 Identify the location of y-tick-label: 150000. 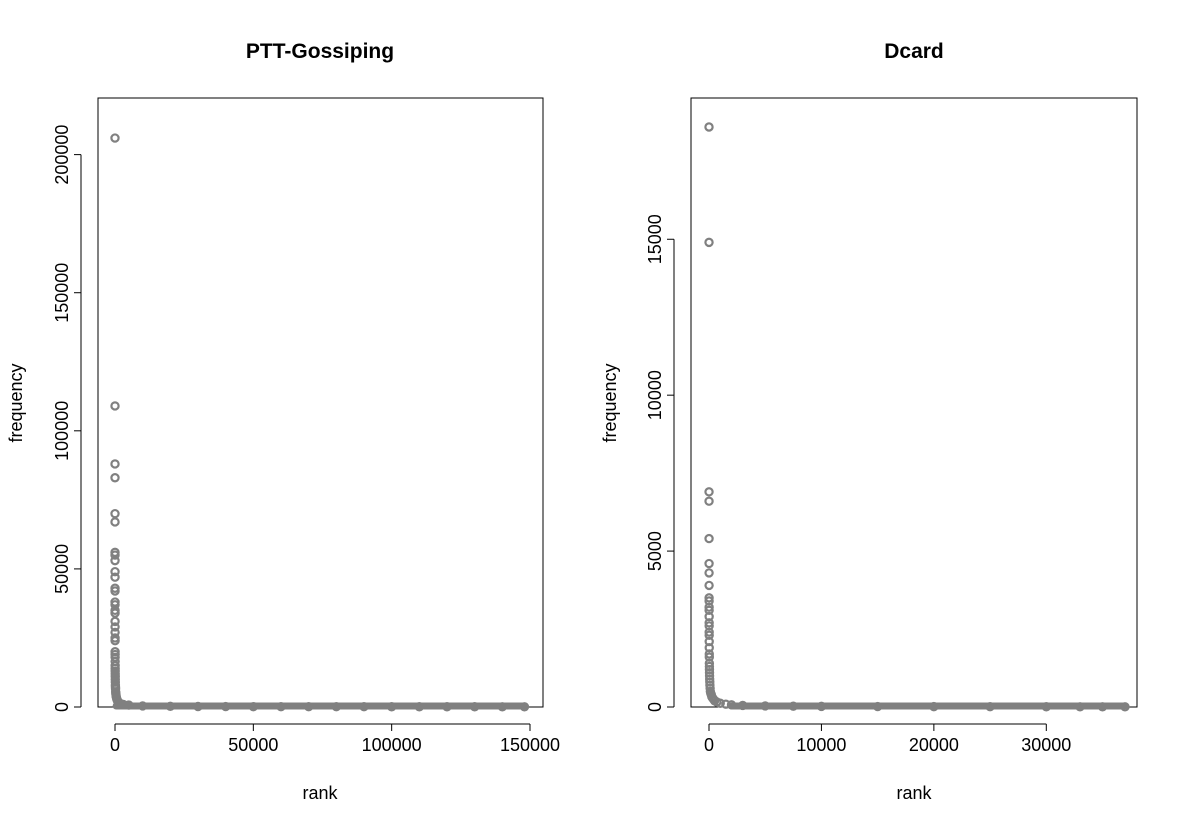
(62, 293).